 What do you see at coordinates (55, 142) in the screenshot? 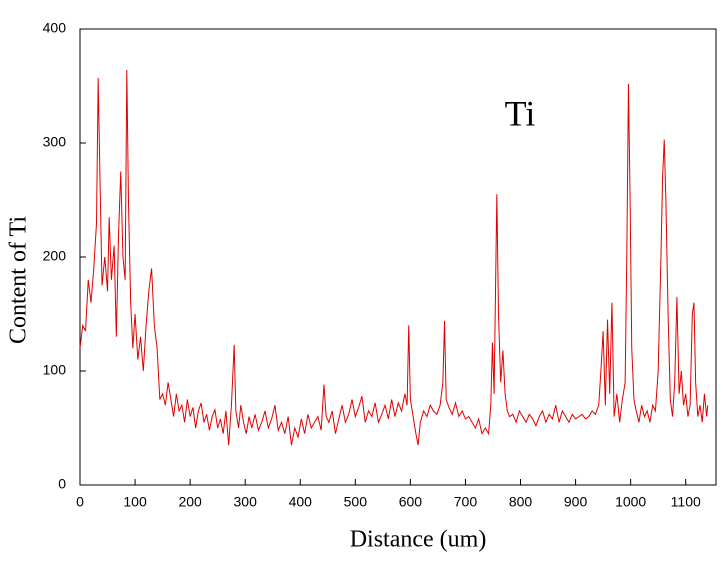
I see `y-tick-label: 300` at bounding box center [55, 142].